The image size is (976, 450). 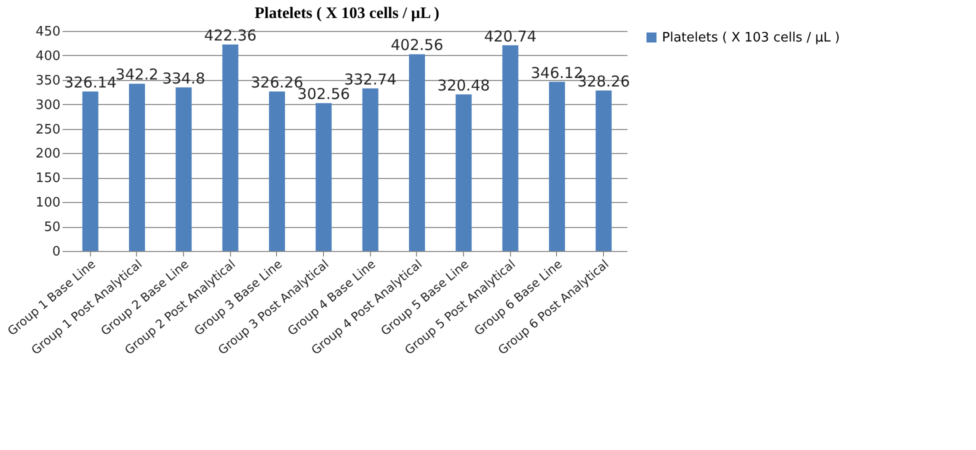 What do you see at coordinates (751, 38) in the screenshot?
I see `legend-label: Platelets ( X 103 cells / µL )` at bounding box center [751, 38].